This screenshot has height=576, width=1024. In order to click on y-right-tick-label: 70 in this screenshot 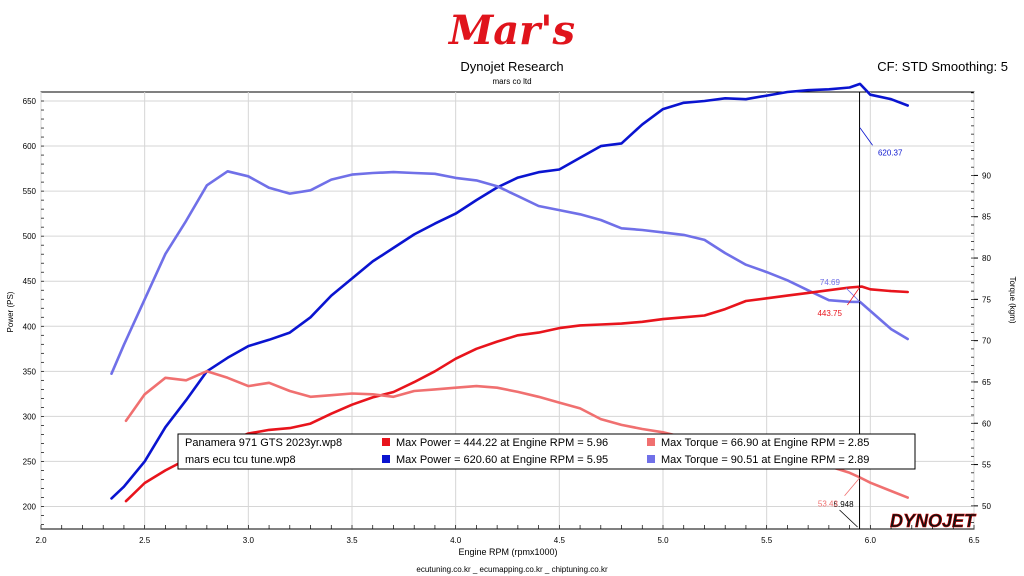, I will do `click(986, 341)`.